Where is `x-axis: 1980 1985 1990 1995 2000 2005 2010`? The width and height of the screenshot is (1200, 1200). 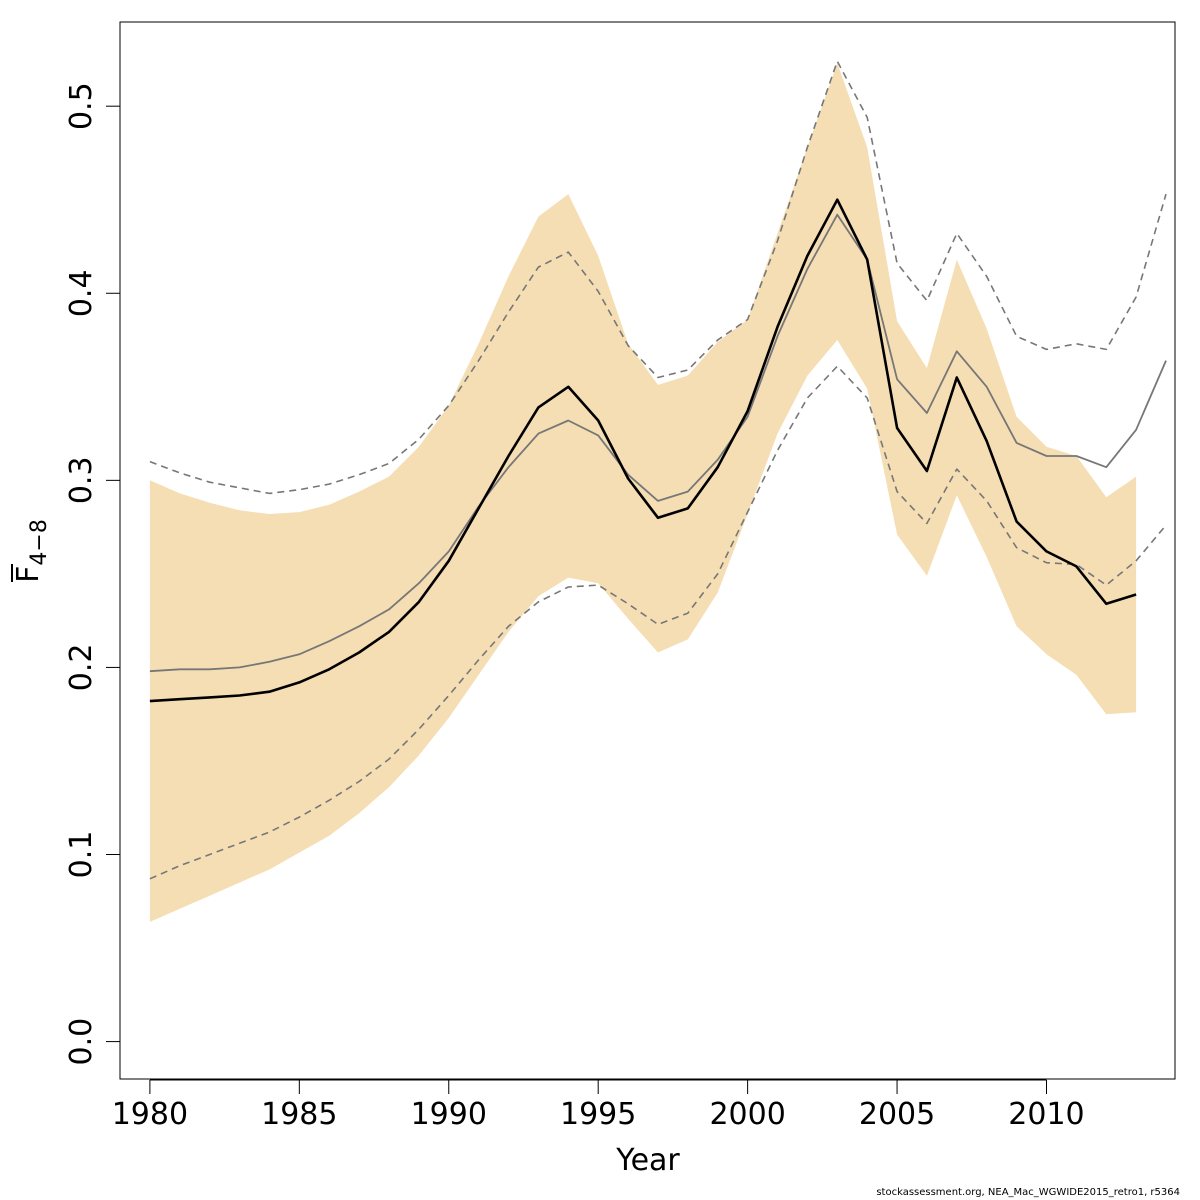
x-axis: 1980 1985 1990 1995 2000 2005 2010 is located at coordinates (598, 1105).